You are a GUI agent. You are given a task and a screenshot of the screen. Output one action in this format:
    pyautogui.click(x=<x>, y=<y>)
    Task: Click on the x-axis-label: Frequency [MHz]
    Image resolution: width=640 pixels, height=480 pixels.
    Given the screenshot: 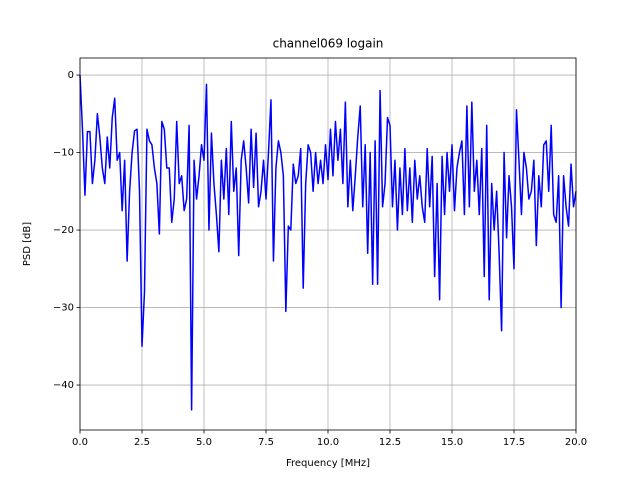 What is the action you would take?
    pyautogui.click(x=328, y=463)
    